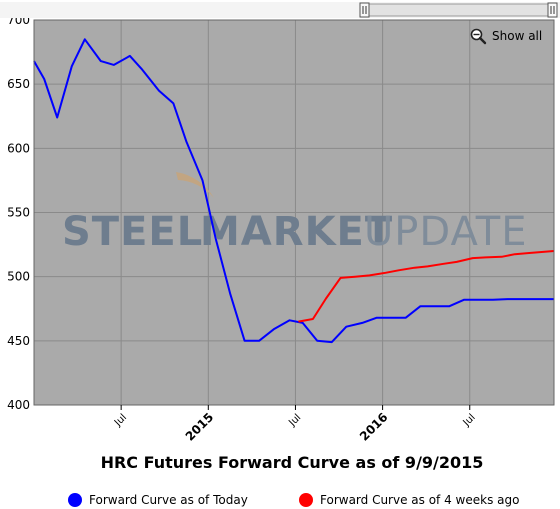  I want to click on legend-item-4-weeks-ago: Forward Curve as of 4 weeks ago, so click(409, 500).